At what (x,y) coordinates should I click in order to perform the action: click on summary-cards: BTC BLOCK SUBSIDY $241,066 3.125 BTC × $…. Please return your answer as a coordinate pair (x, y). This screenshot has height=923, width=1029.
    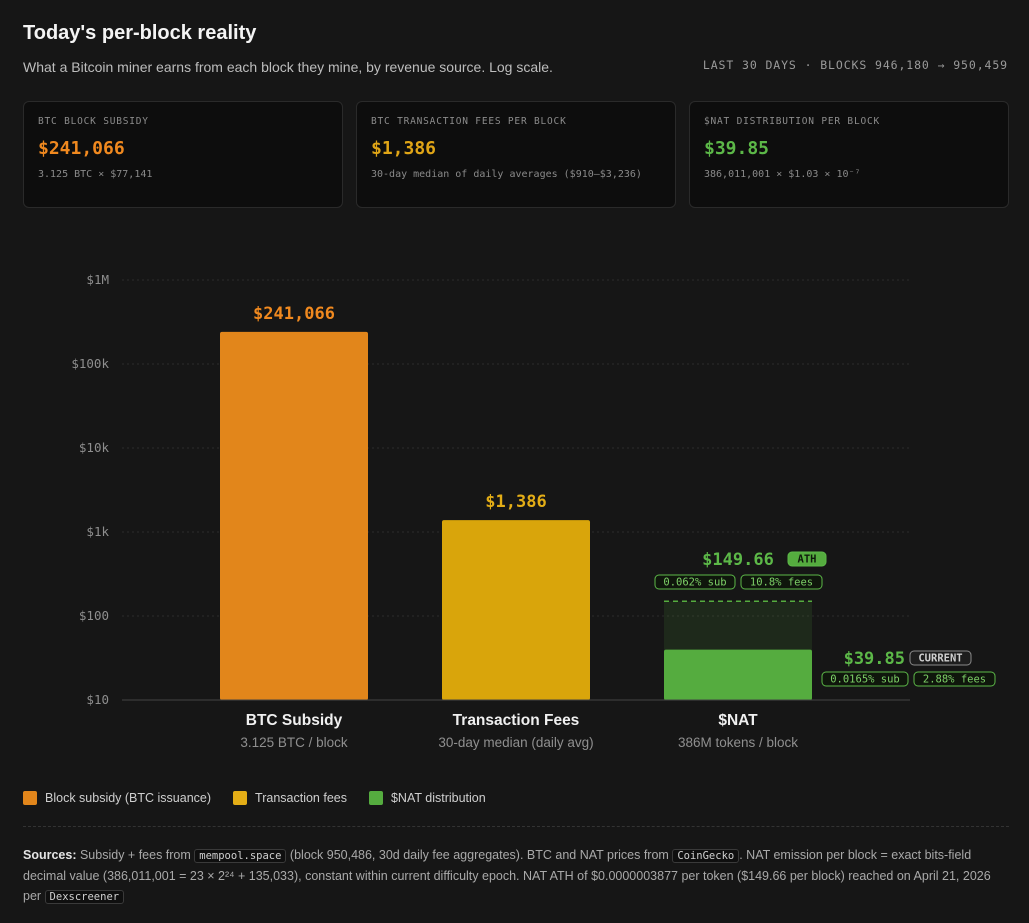
    Looking at the image, I should click on (516, 154).